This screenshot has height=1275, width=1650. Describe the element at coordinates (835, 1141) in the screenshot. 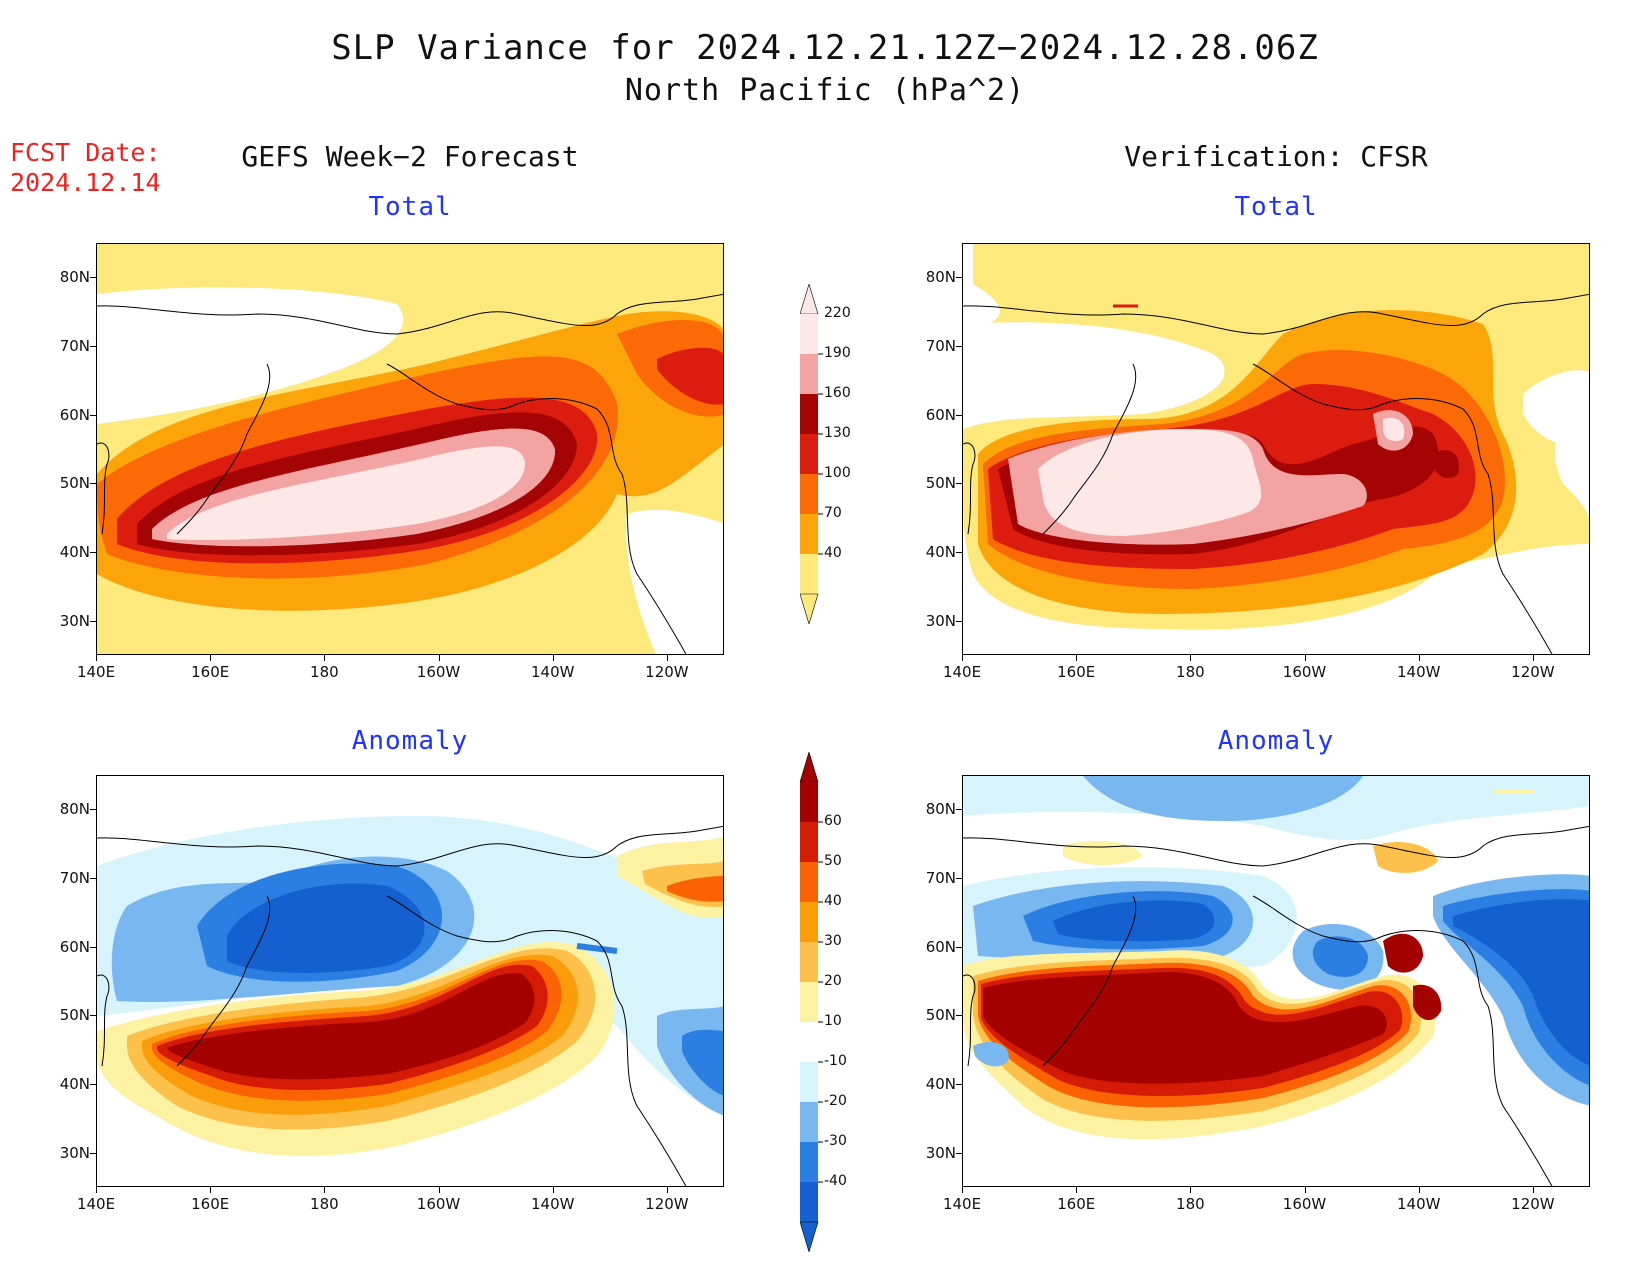

I see `colorbar-label: -30` at that location.